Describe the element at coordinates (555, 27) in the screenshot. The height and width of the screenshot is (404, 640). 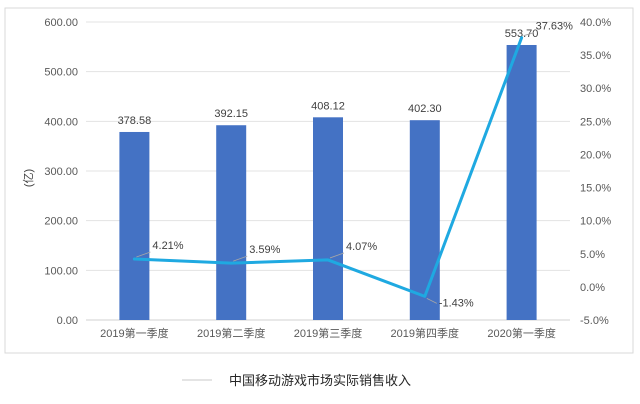
I see `line-value-label: 37.63%` at that location.